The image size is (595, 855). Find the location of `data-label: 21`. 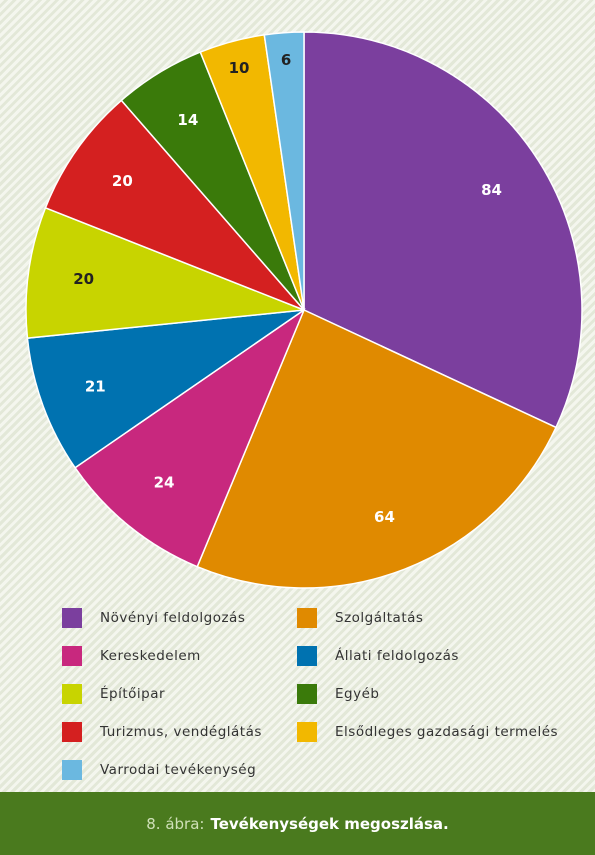

data-label: 21 is located at coordinates (95, 386).